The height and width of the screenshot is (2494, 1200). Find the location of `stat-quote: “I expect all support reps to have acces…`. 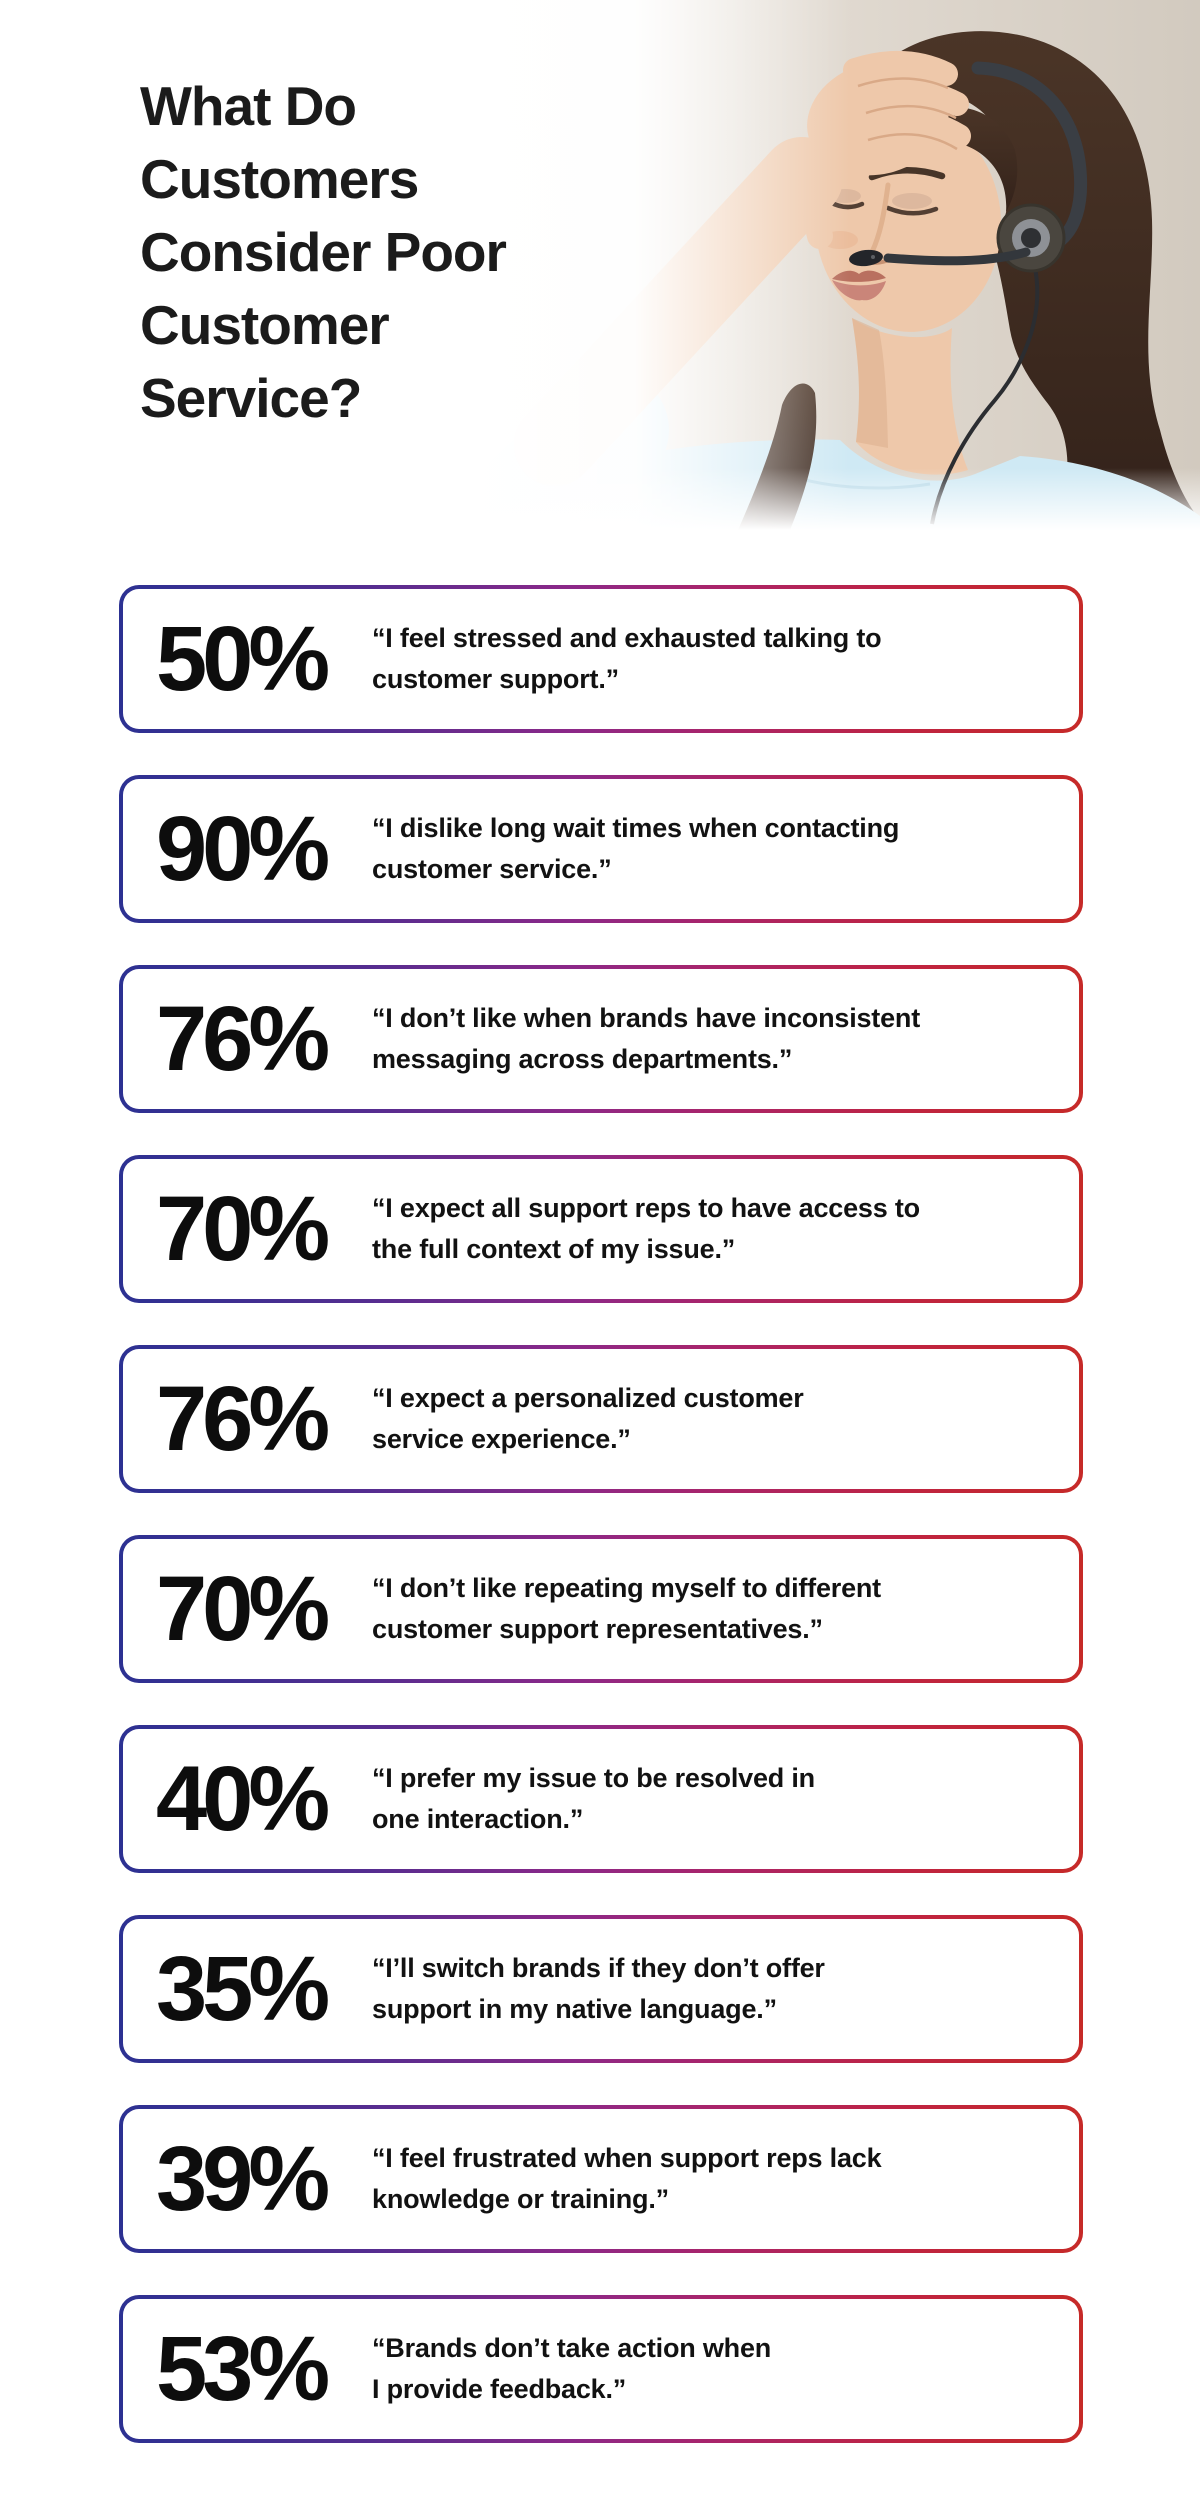

stat-quote: “I expect all support reps to have acces… is located at coordinates (725, 1229).